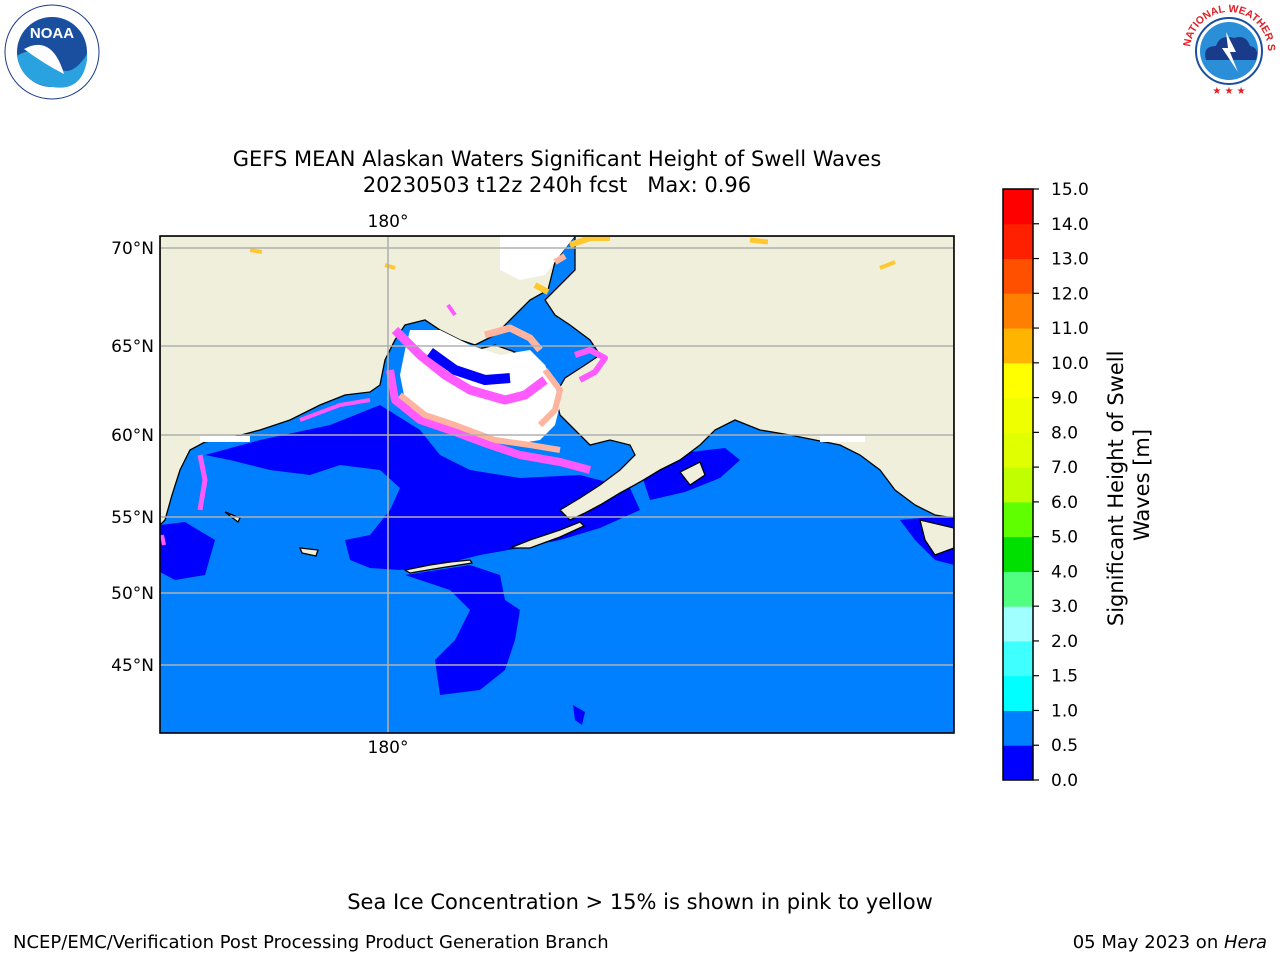  Describe the element at coordinates (1064, 746) in the screenshot. I see `colorbar-tick-label: 0.5` at that location.